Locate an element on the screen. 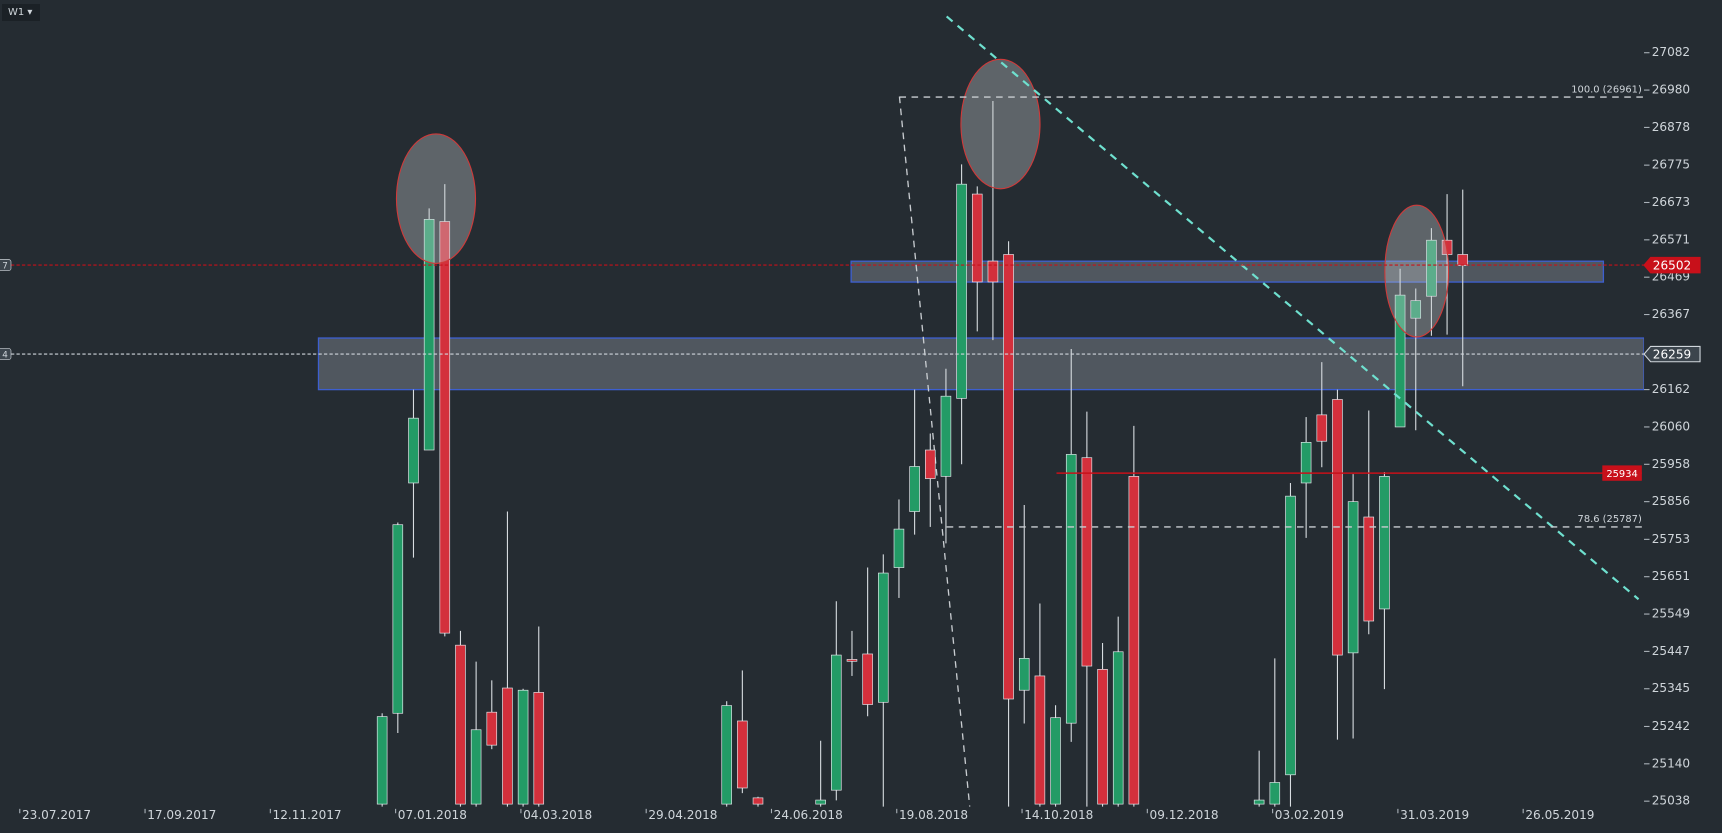 This screenshot has width=1722, height=833. fib-level-label: 78.6 (25787) is located at coordinates (1610, 519).